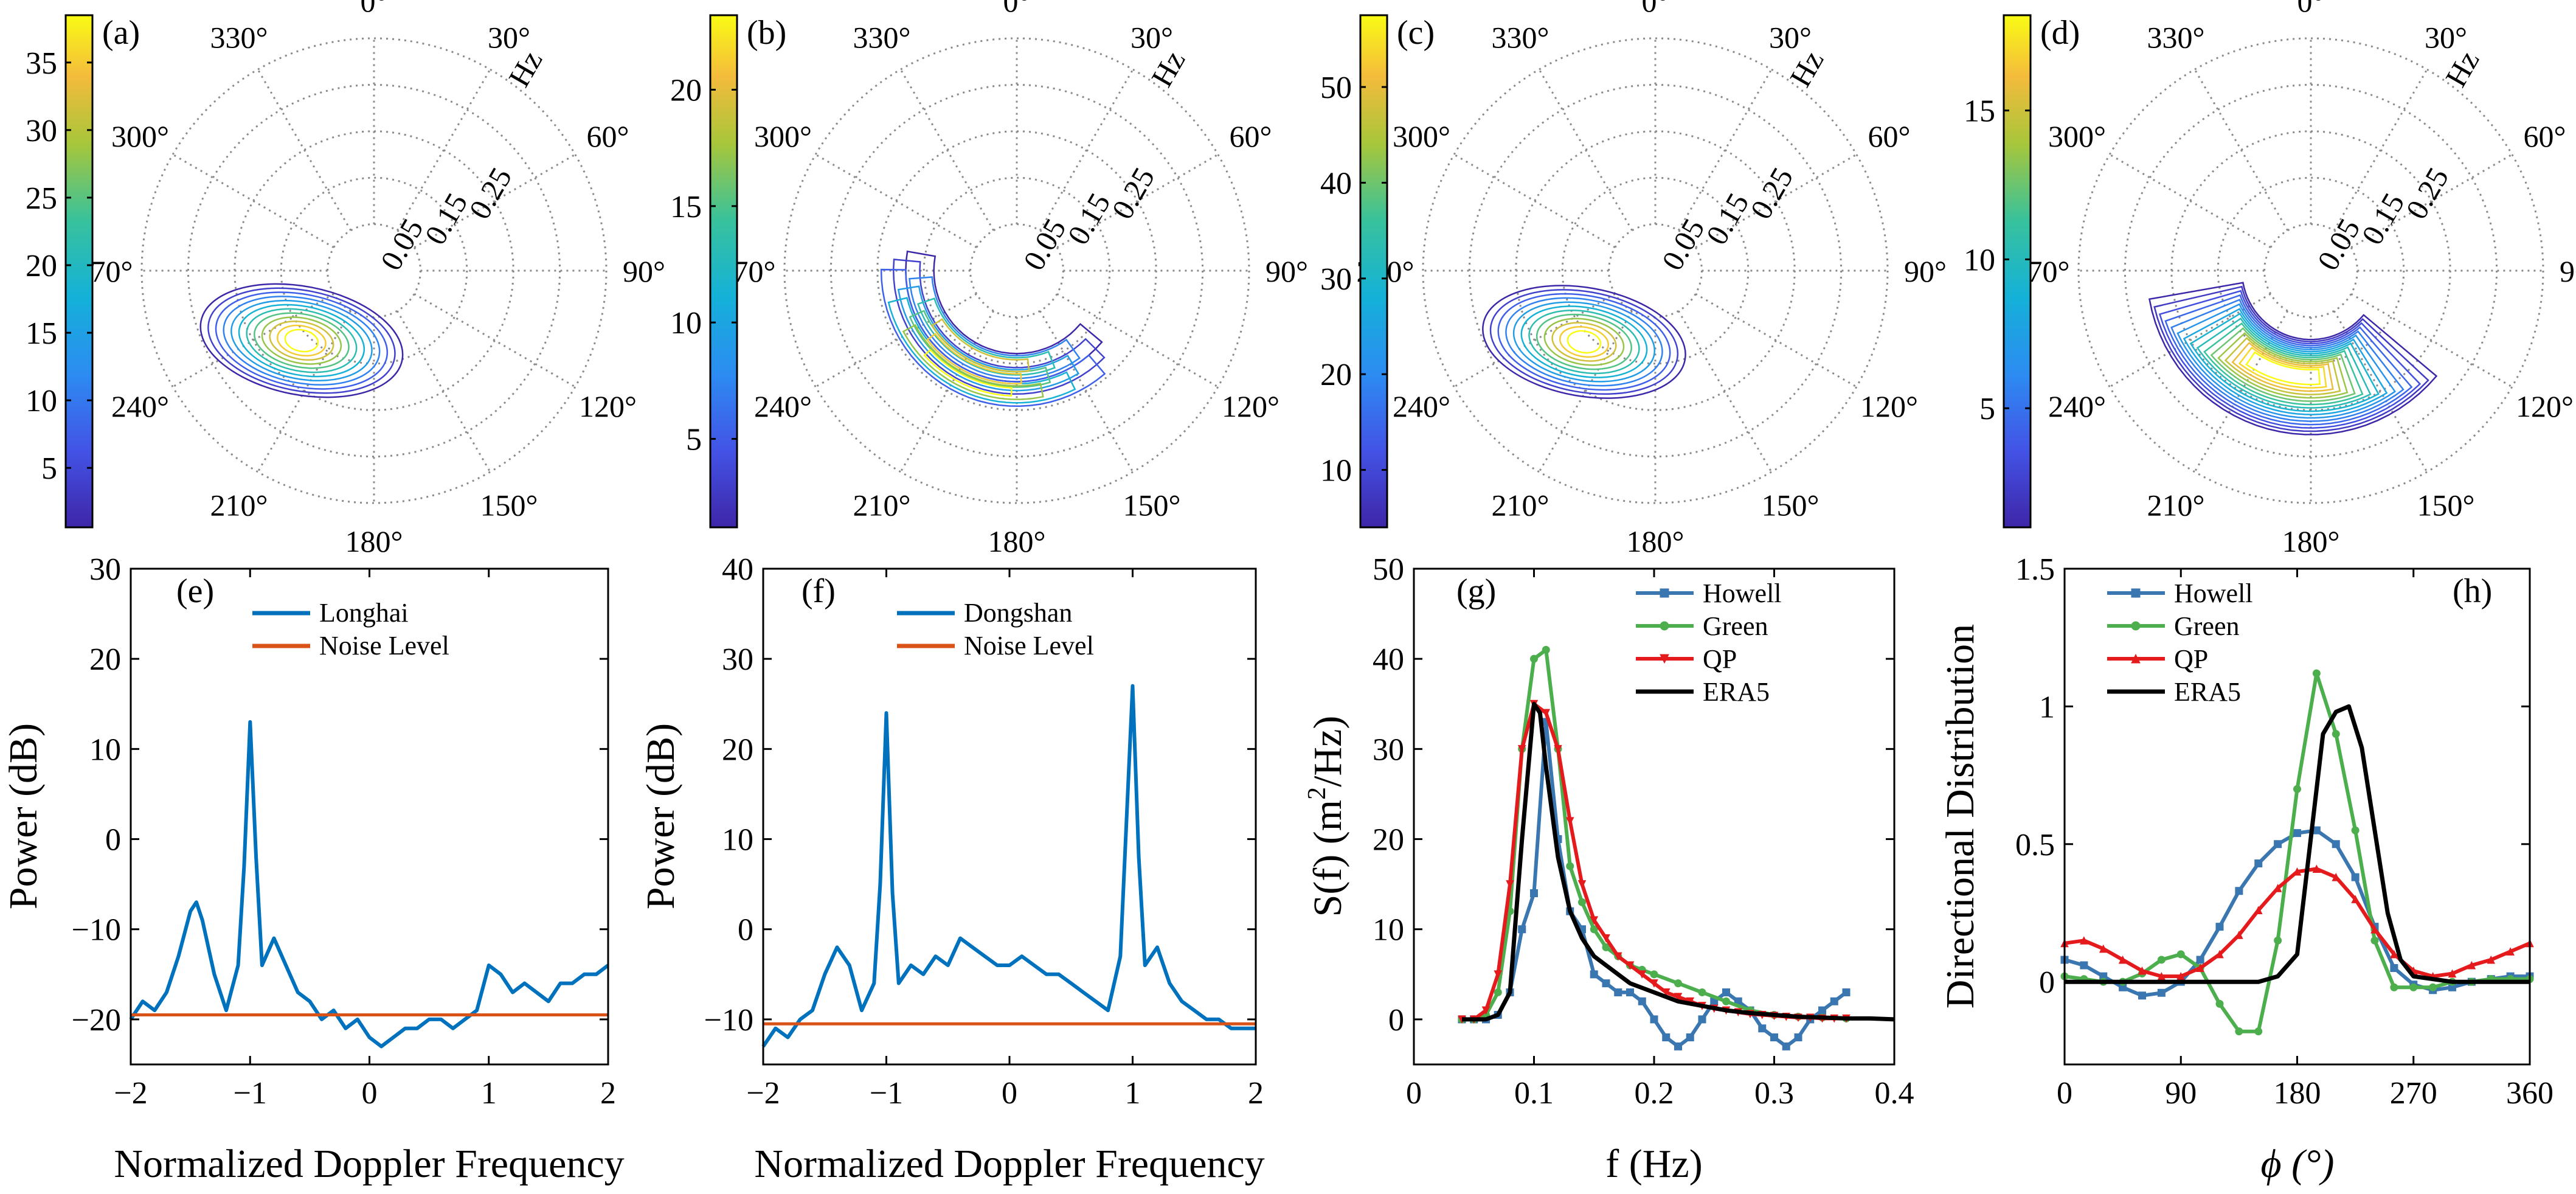  What do you see at coordinates (686, 323) in the screenshot?
I see `colorbar-tick-label: 10` at bounding box center [686, 323].